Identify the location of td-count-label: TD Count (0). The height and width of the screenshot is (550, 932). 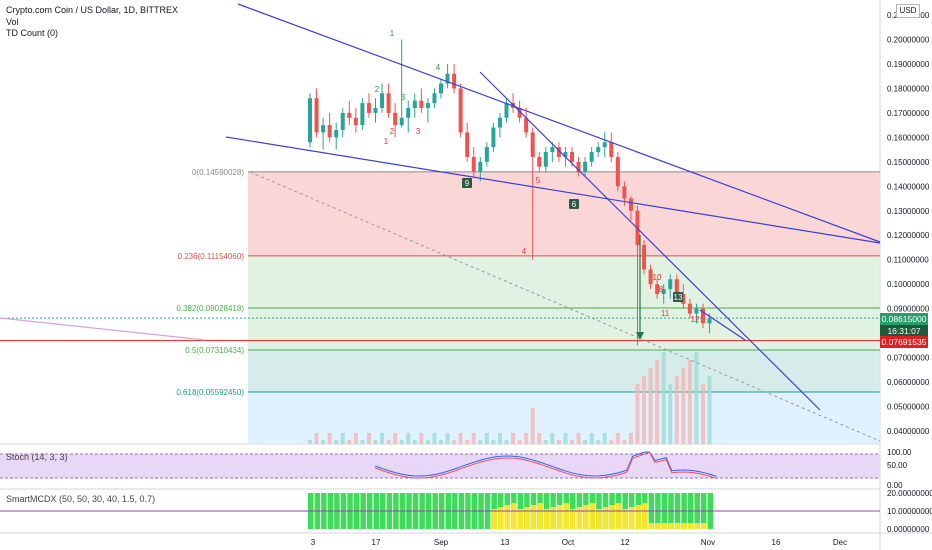
(32, 33).